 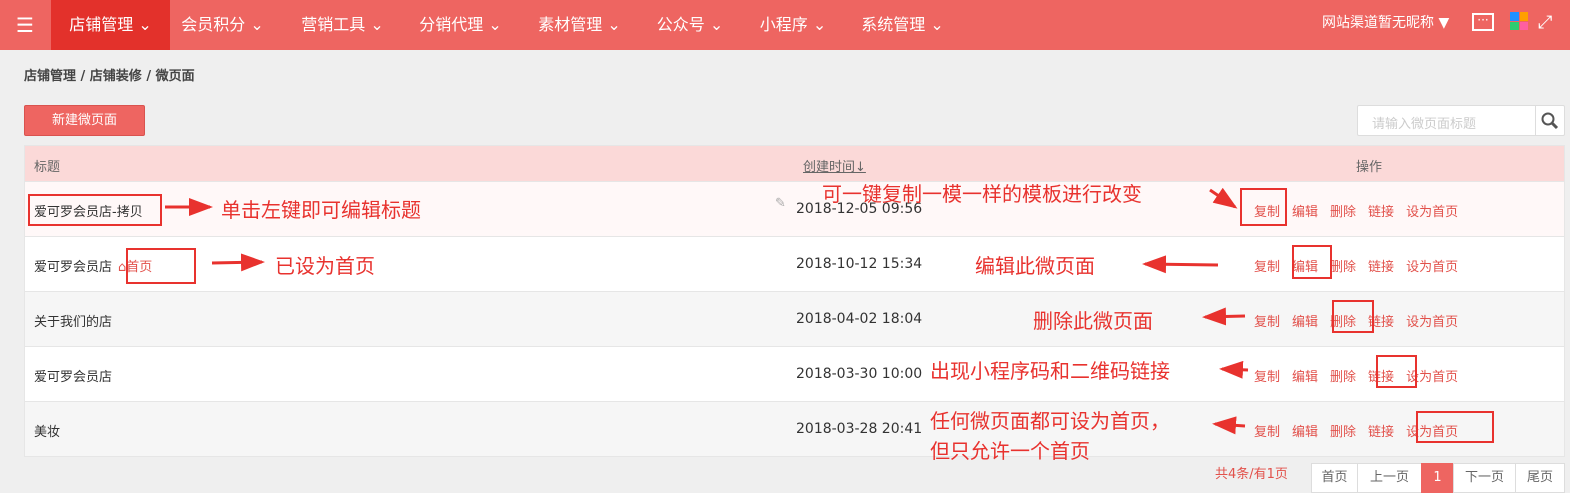 I want to click on annotation-text: 编辑此微页面, so click(x=1035, y=266).